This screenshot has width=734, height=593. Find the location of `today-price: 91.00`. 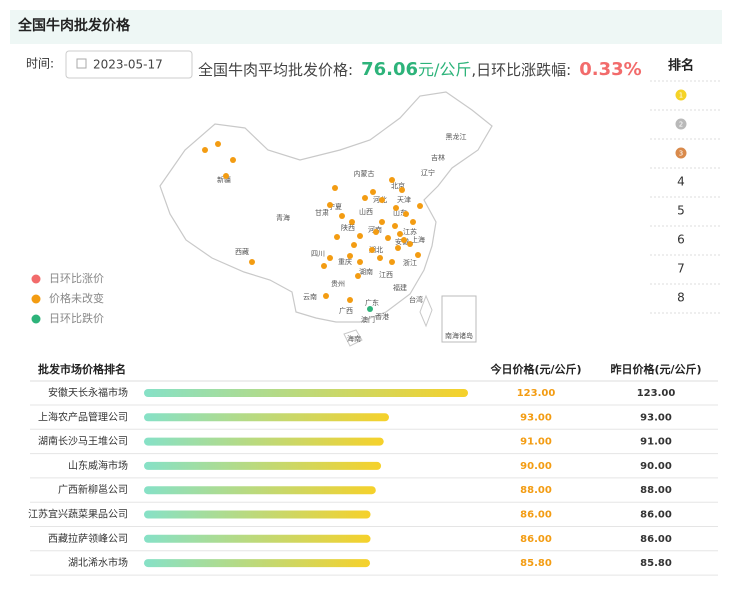

today-price: 91.00 is located at coordinates (536, 442).